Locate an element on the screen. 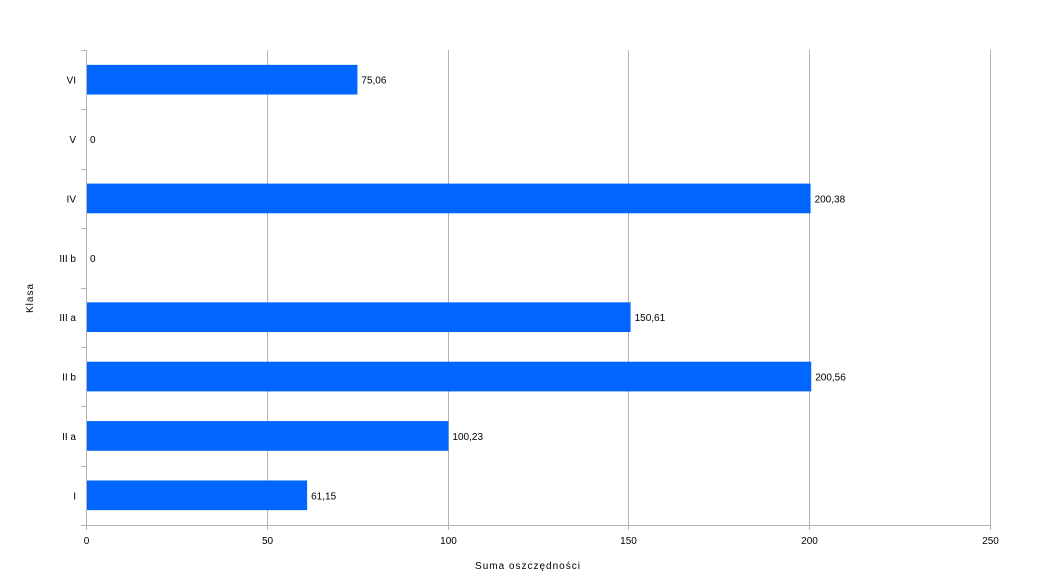 The height and width of the screenshot is (584, 1040). x-tick-label: 100 is located at coordinates (448, 541).